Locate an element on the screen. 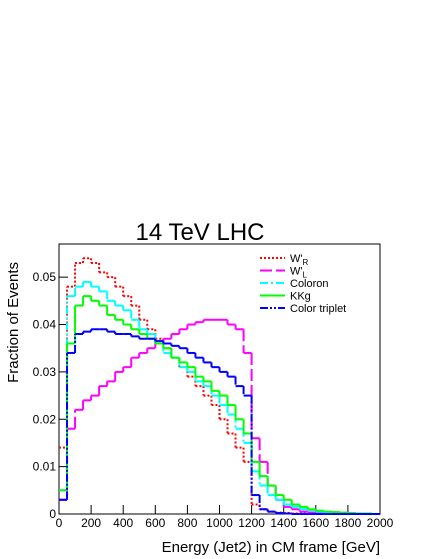 The image size is (432, 559). y-axis-label: Fraction of Events is located at coordinates (13, 322).